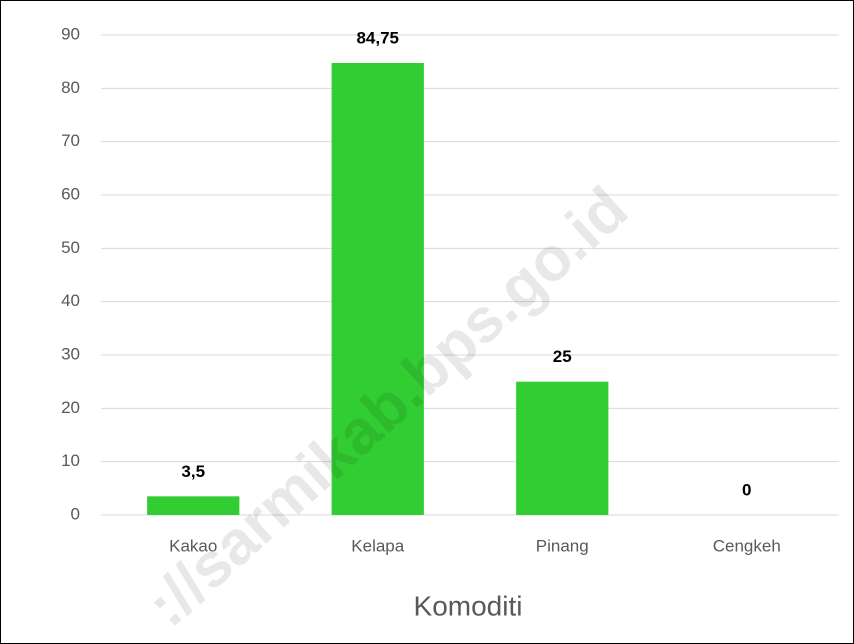  Describe the element at coordinates (70, 87) in the screenshot. I see `y-tick-label: 80` at that location.